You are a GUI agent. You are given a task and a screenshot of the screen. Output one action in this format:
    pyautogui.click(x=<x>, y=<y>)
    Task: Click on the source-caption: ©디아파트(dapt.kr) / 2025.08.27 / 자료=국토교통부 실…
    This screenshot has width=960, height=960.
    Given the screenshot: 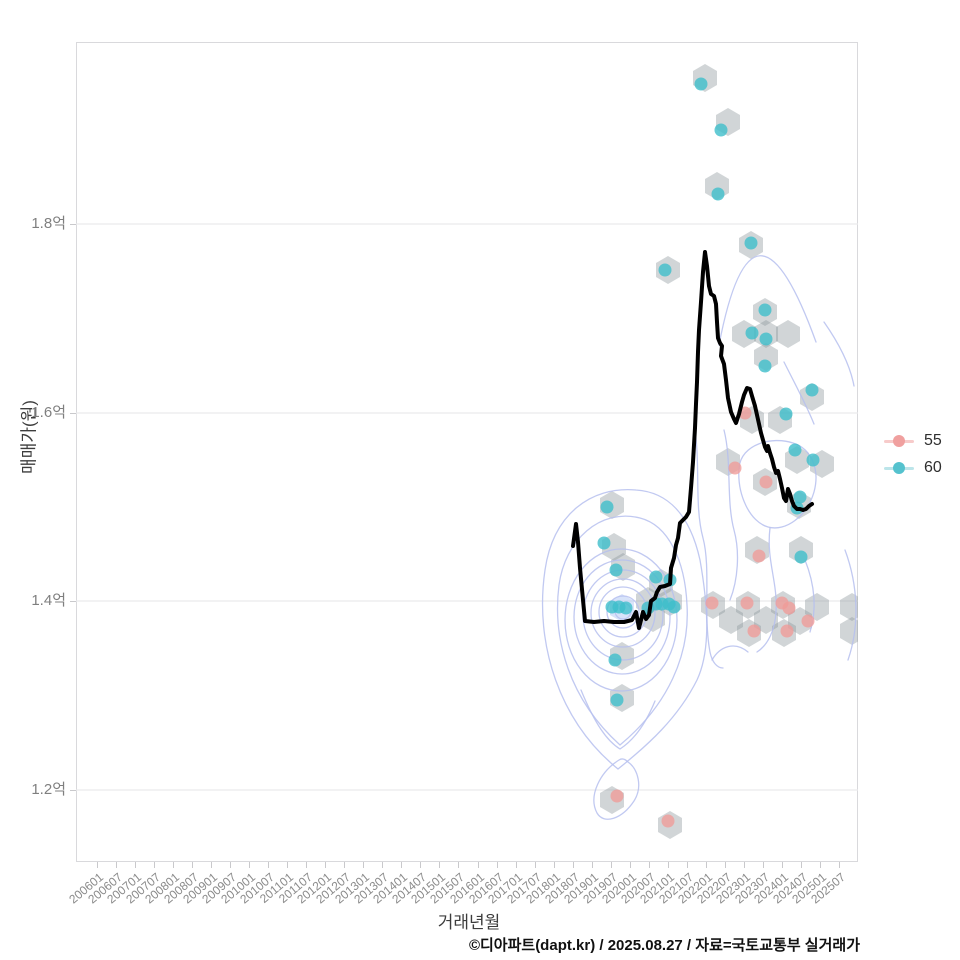 What is the action you would take?
    pyautogui.click(x=664, y=945)
    